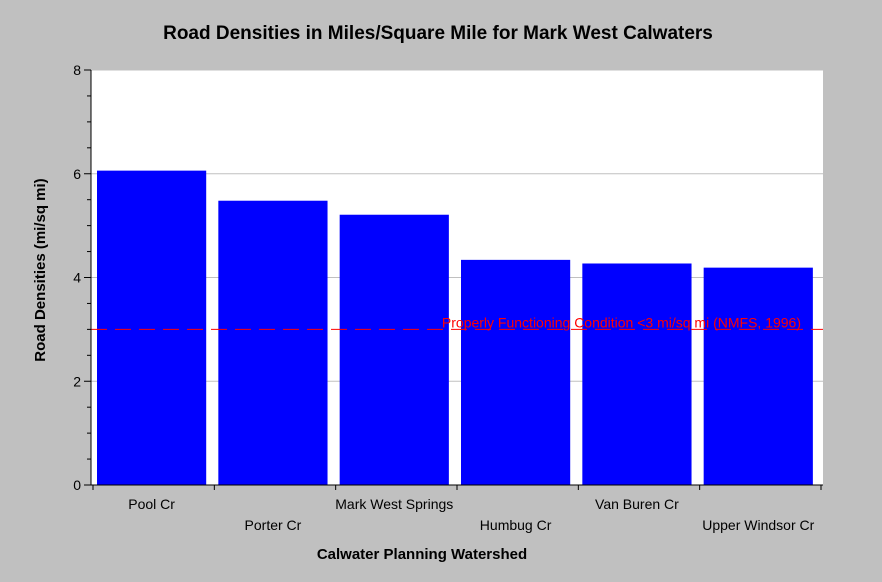  What do you see at coordinates (273, 525) in the screenshot?
I see `x-tick-label: Porter Cr` at bounding box center [273, 525].